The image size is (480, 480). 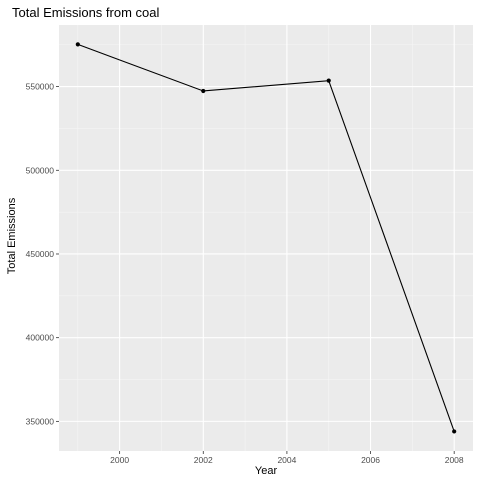 What do you see at coordinates (12, 235) in the screenshot?
I see `y-axis-title: Total Emissions` at bounding box center [12, 235].